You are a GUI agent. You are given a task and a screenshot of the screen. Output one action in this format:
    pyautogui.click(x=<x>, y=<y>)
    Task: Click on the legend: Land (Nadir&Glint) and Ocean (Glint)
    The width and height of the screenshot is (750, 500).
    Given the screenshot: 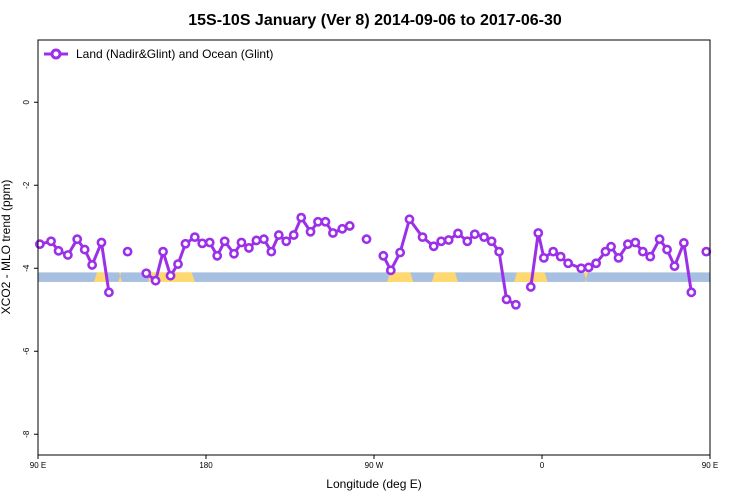 What is the action you would take?
    pyautogui.click(x=158, y=54)
    